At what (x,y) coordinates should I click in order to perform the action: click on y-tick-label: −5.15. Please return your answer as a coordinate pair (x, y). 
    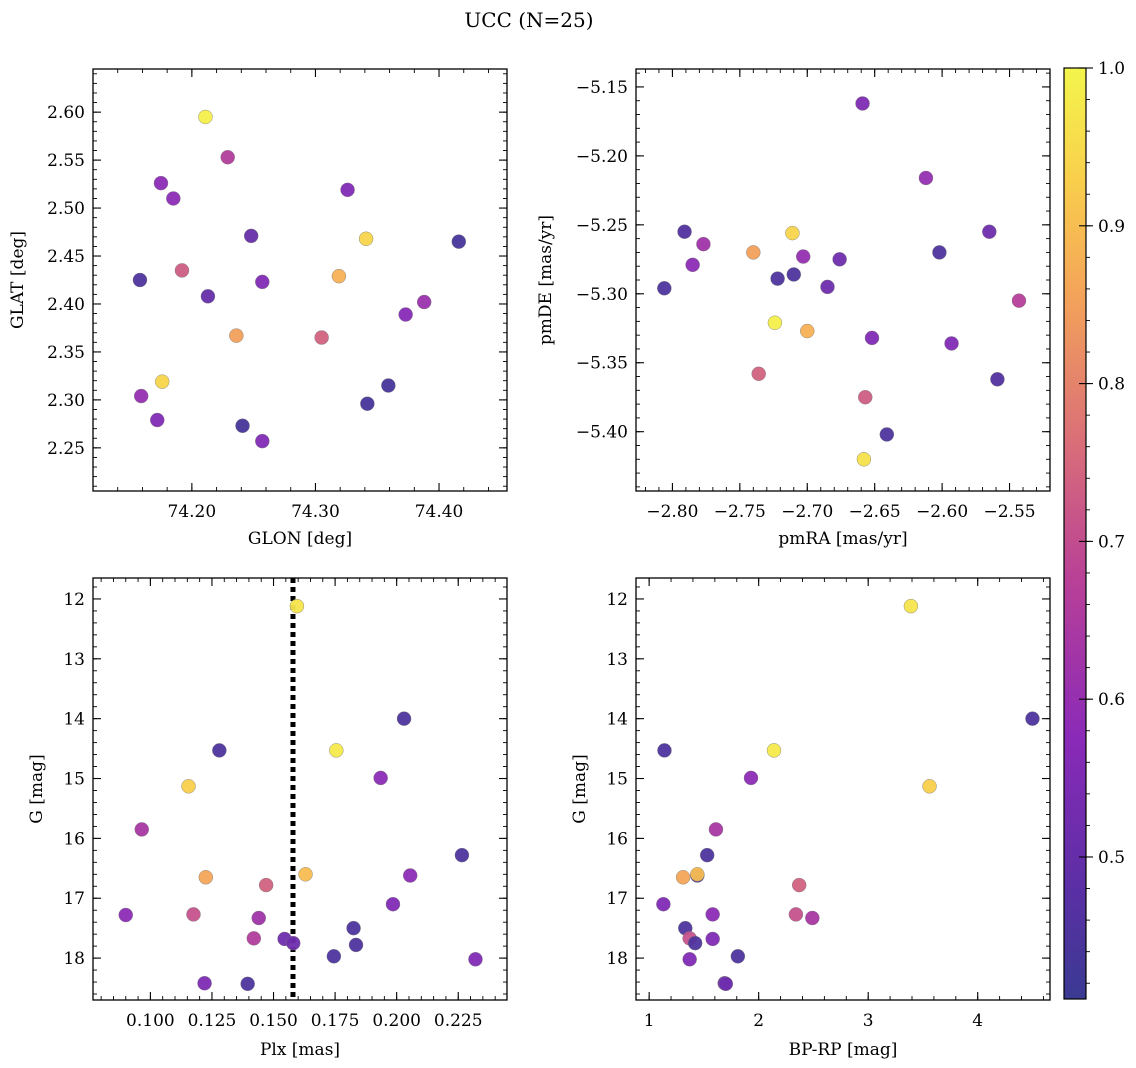
    Looking at the image, I should click on (602, 88).